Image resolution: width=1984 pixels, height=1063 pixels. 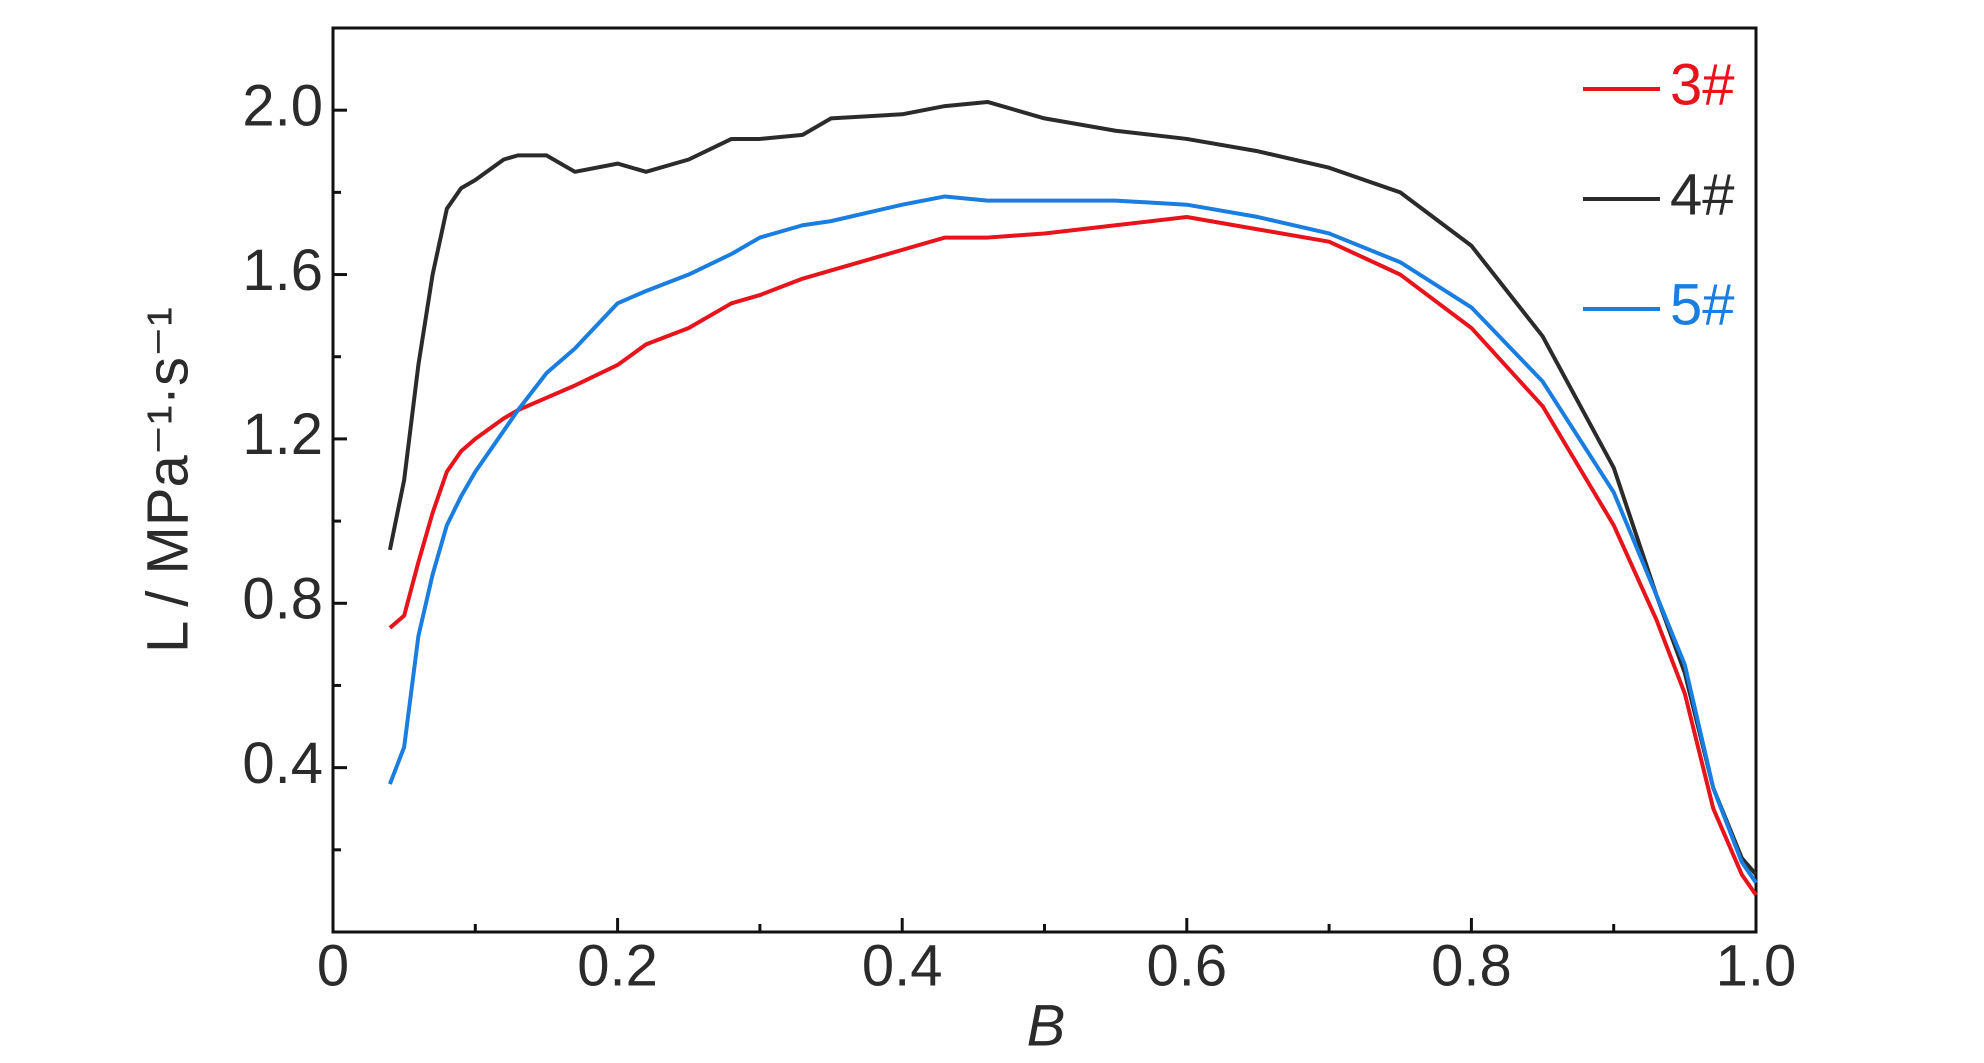 What do you see at coordinates (1756, 965) in the screenshot?
I see `x-tick-label: 1.0` at bounding box center [1756, 965].